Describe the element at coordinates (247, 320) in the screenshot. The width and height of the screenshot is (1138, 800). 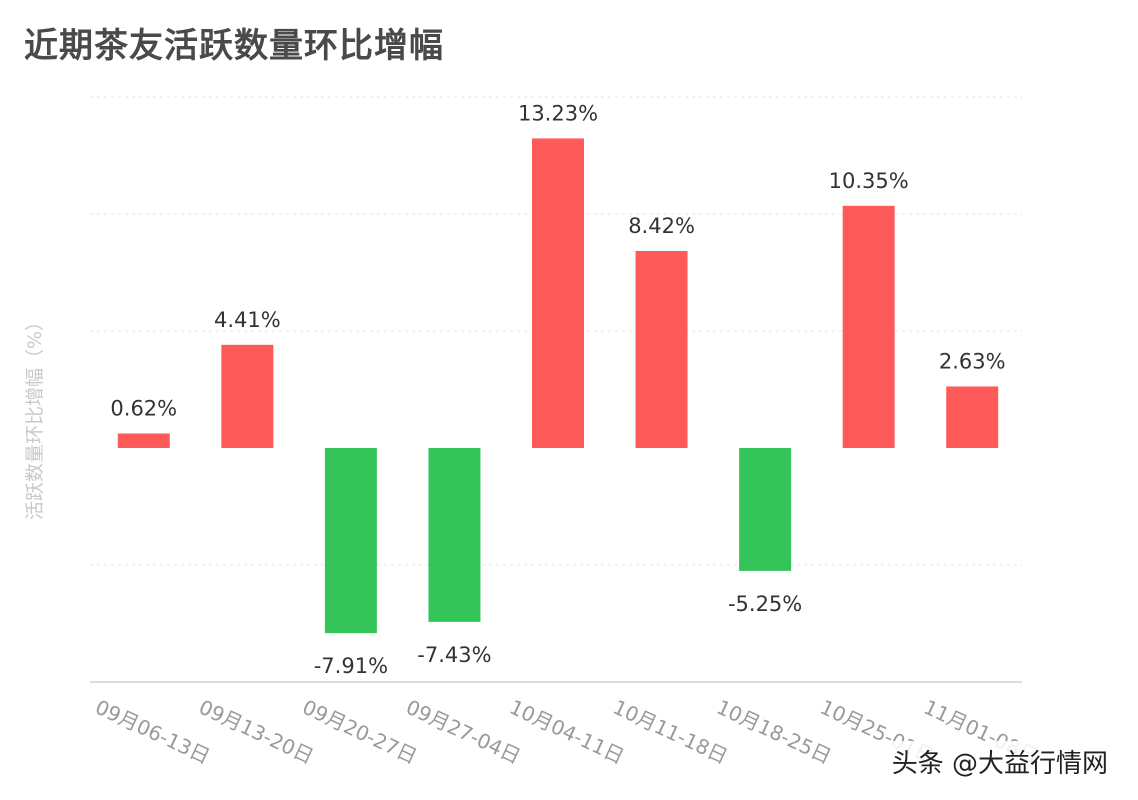
I see `data-label: 4.41%` at that location.